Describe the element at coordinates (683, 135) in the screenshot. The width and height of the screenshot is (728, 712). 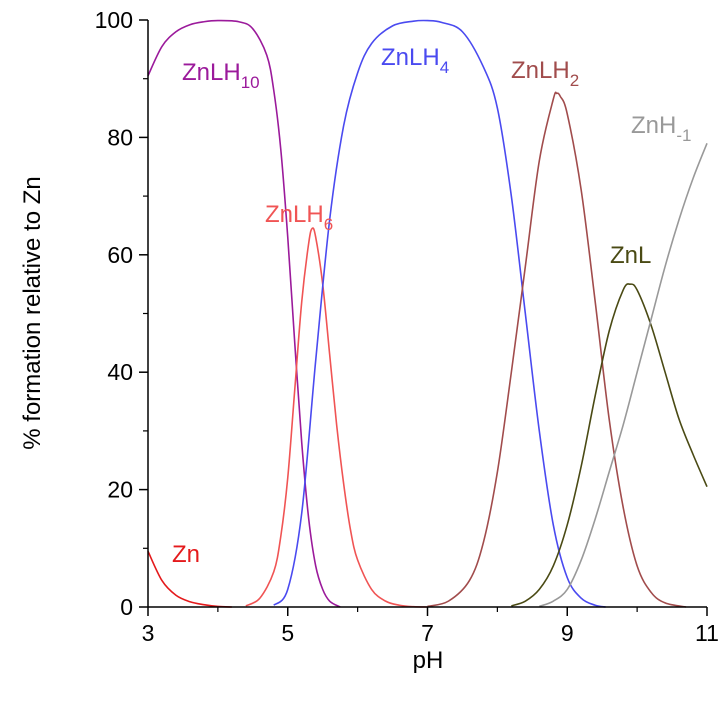
I see `series-label-subscript: -1` at that location.